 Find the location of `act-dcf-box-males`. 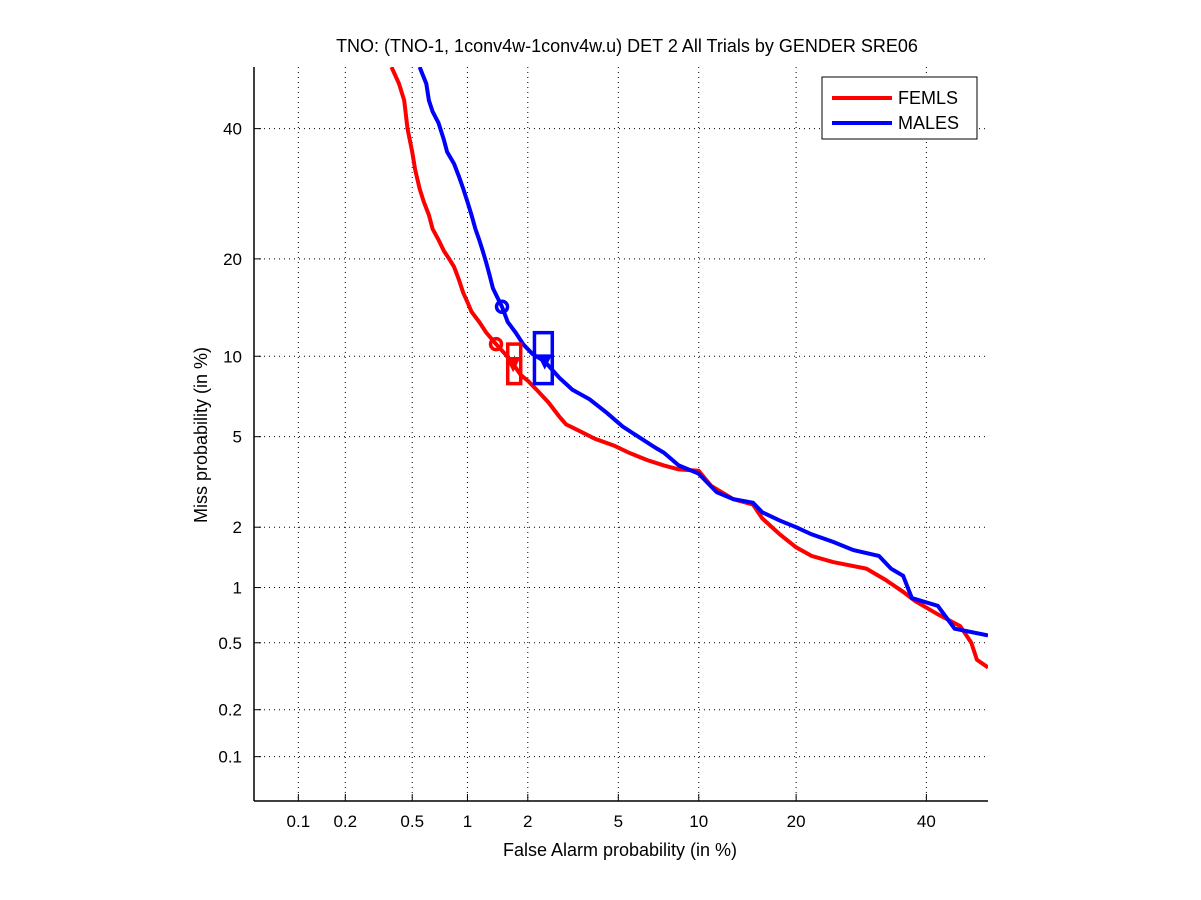

act-dcf-box-males is located at coordinates (543, 358).